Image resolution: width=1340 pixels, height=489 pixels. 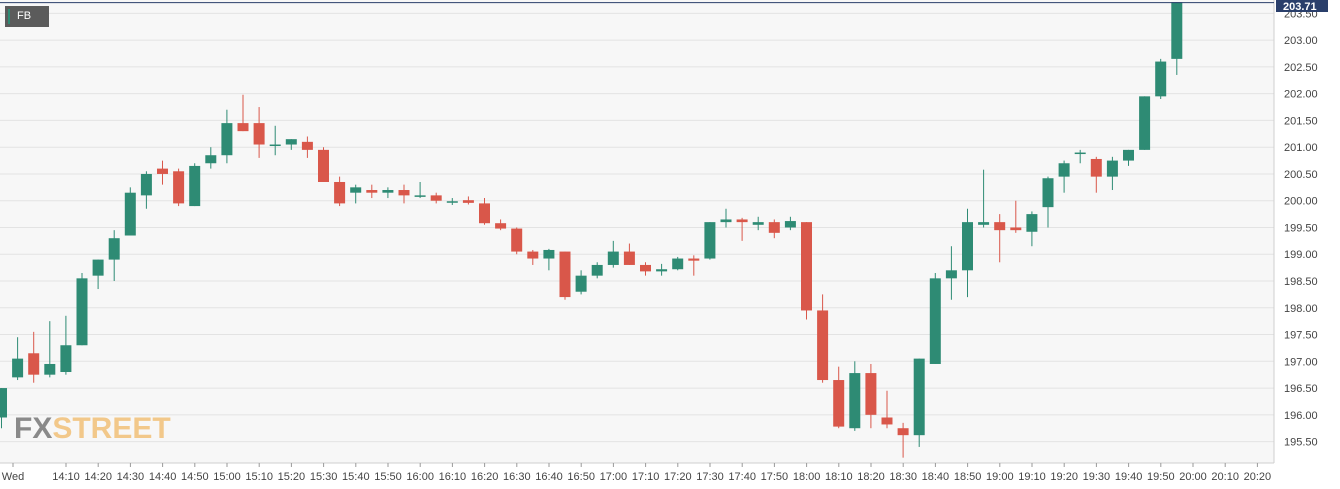 What do you see at coordinates (968, 477) in the screenshot?
I see `x-tick-label: 18:50` at bounding box center [968, 477].